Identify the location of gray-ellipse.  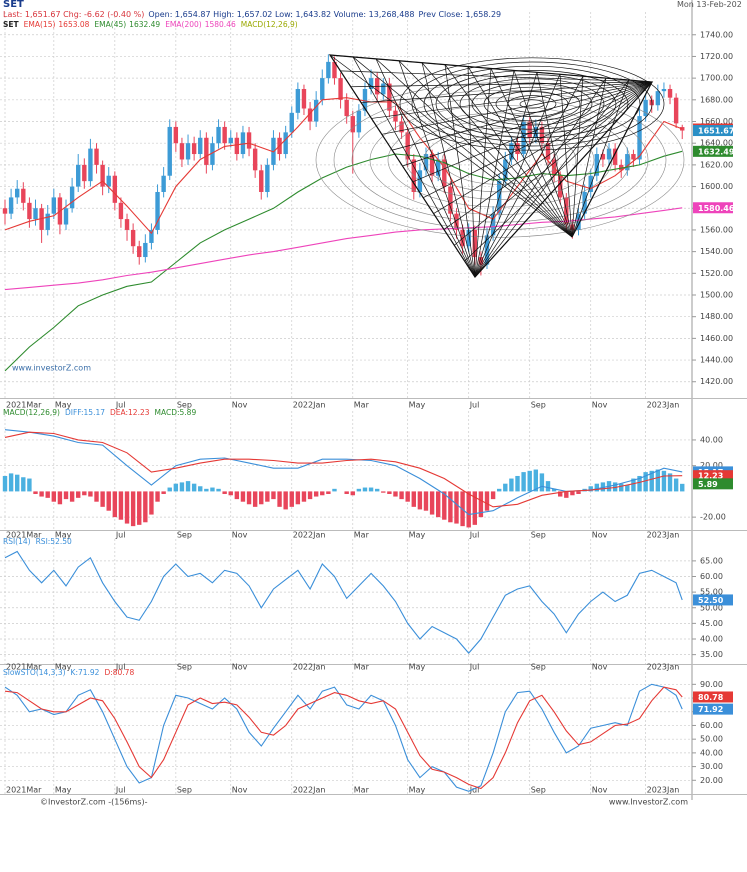
(500, 160).